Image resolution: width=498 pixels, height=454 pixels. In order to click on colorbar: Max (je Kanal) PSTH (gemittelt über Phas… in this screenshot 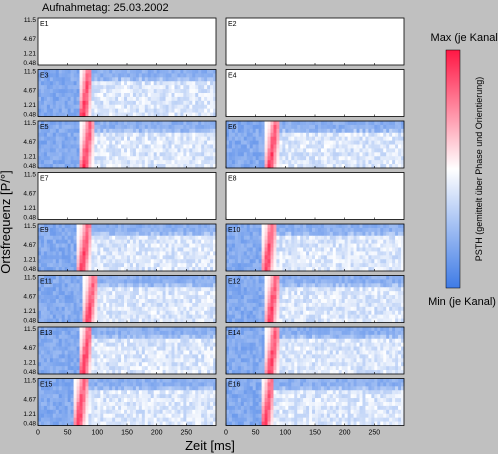, I will do `click(463, 170)`.